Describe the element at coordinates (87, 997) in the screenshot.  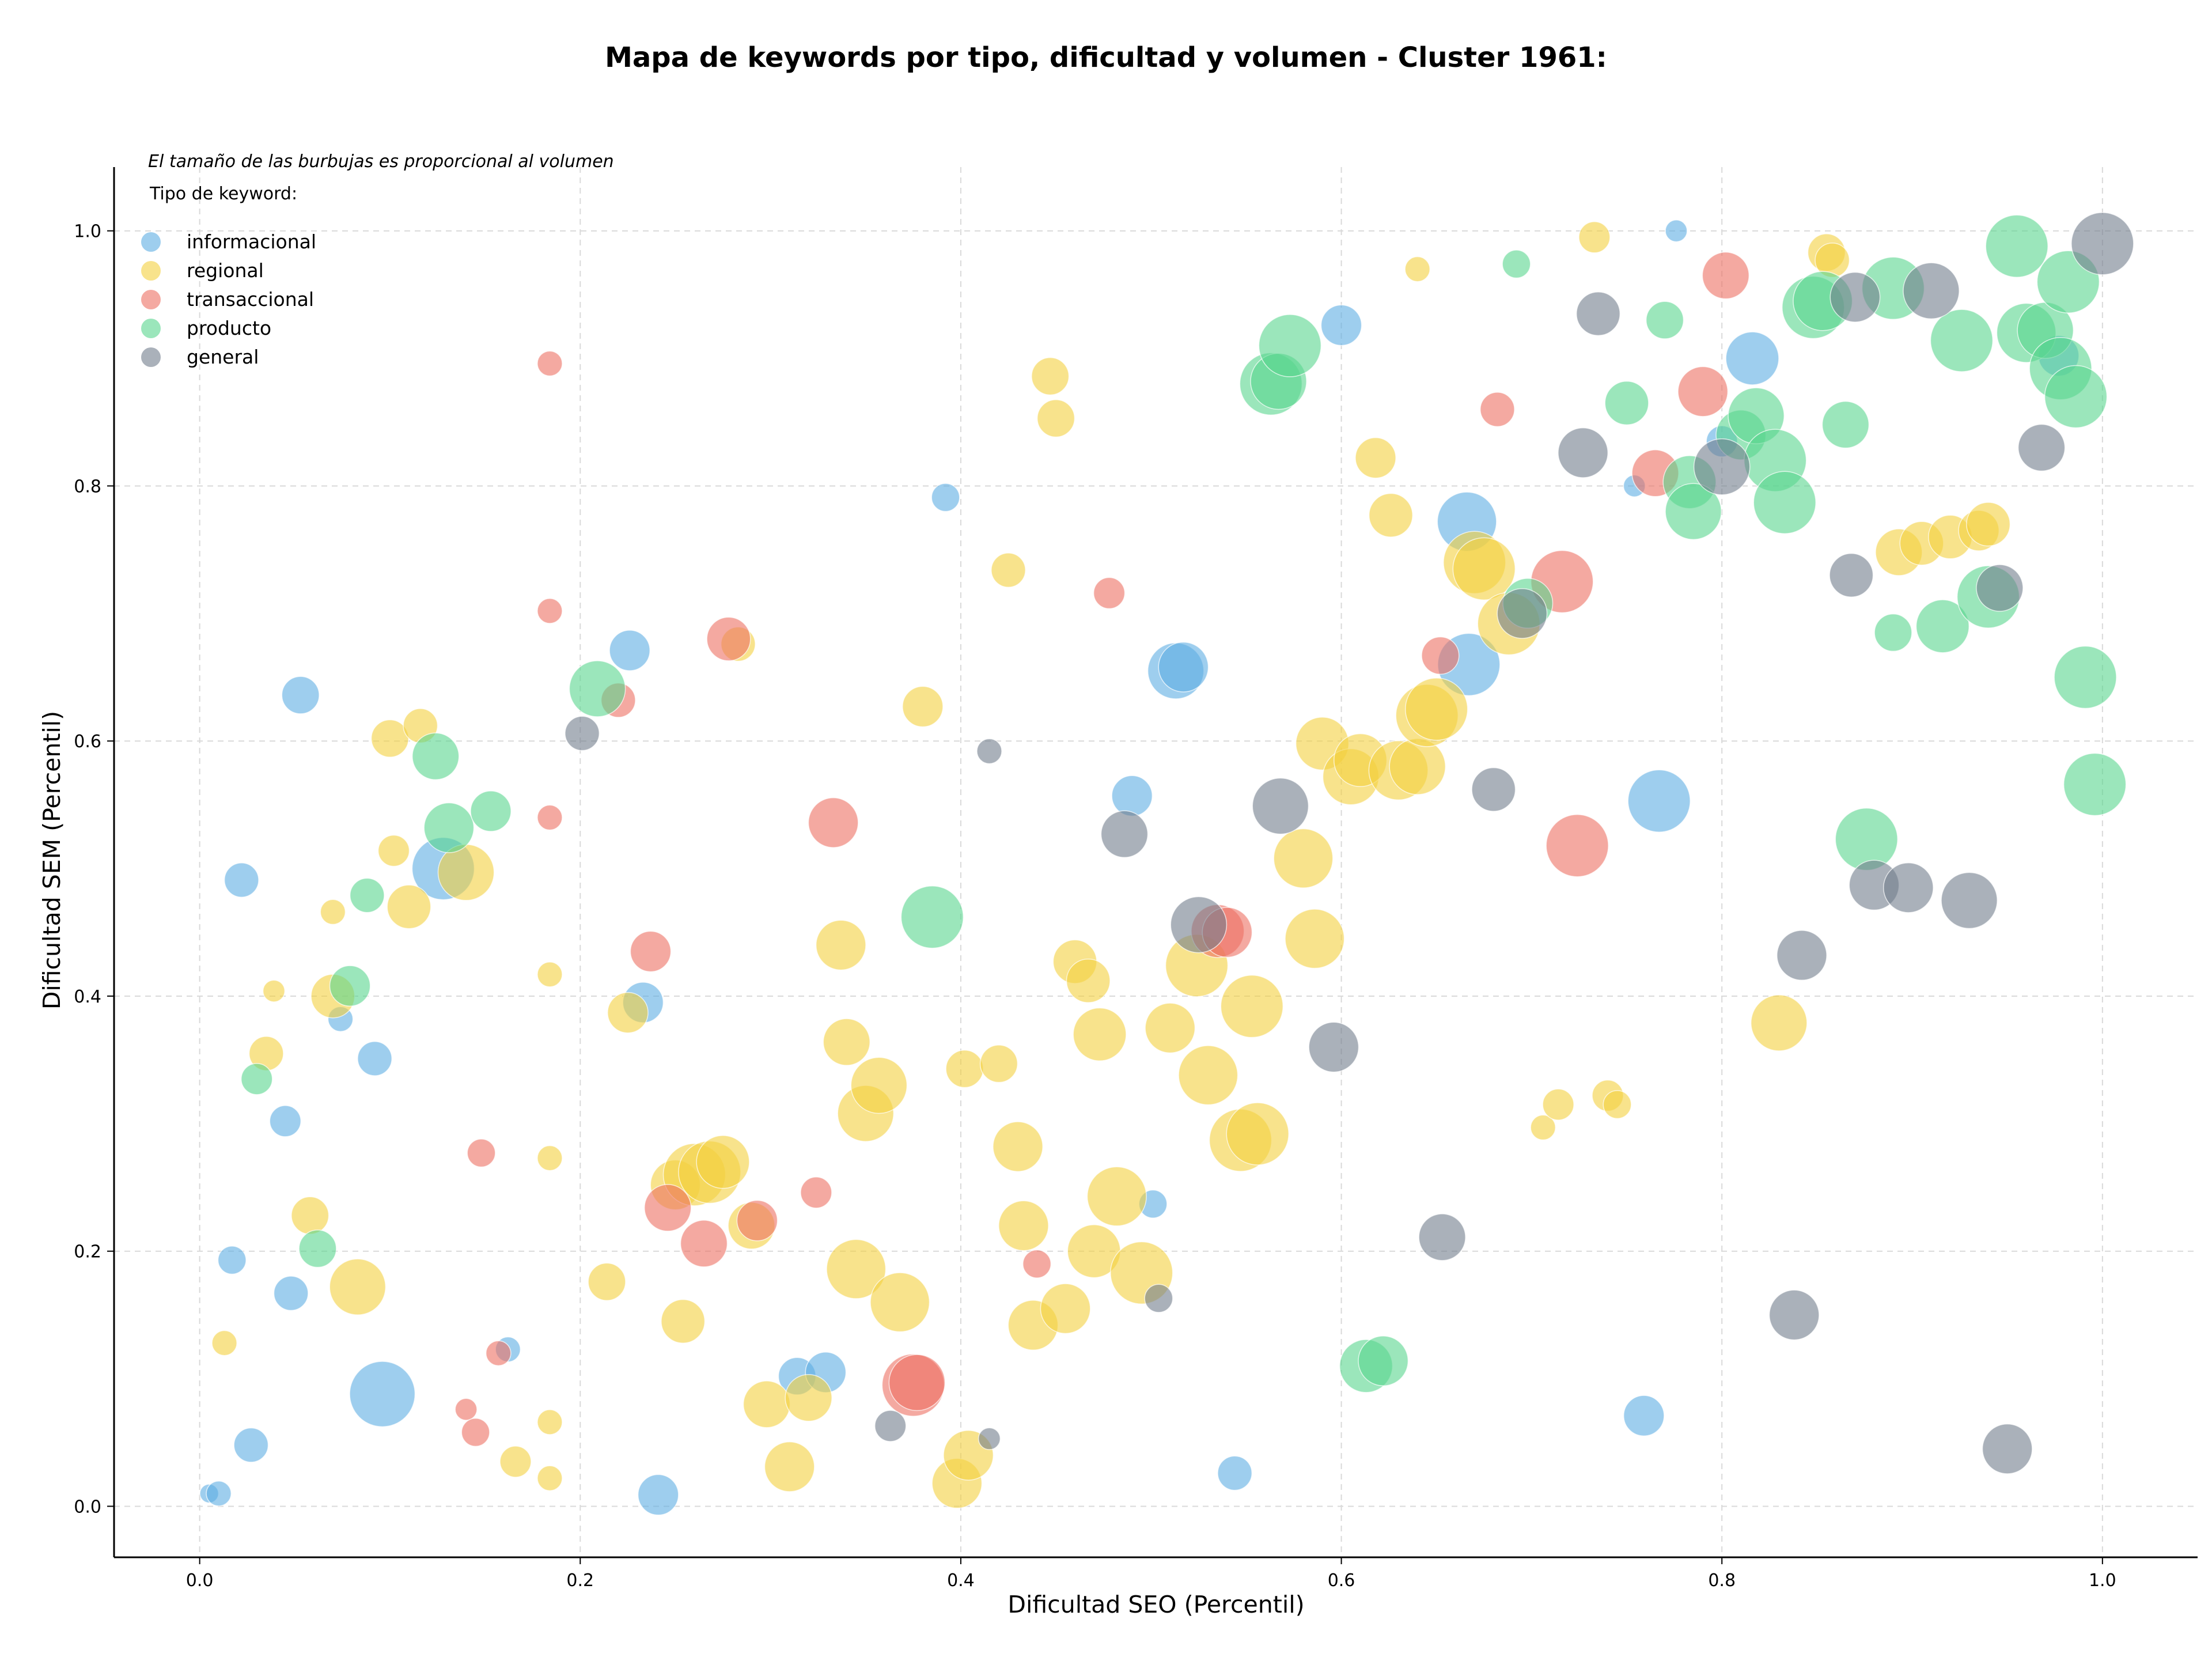
I see `y-tick-label: 0.4` at that location.